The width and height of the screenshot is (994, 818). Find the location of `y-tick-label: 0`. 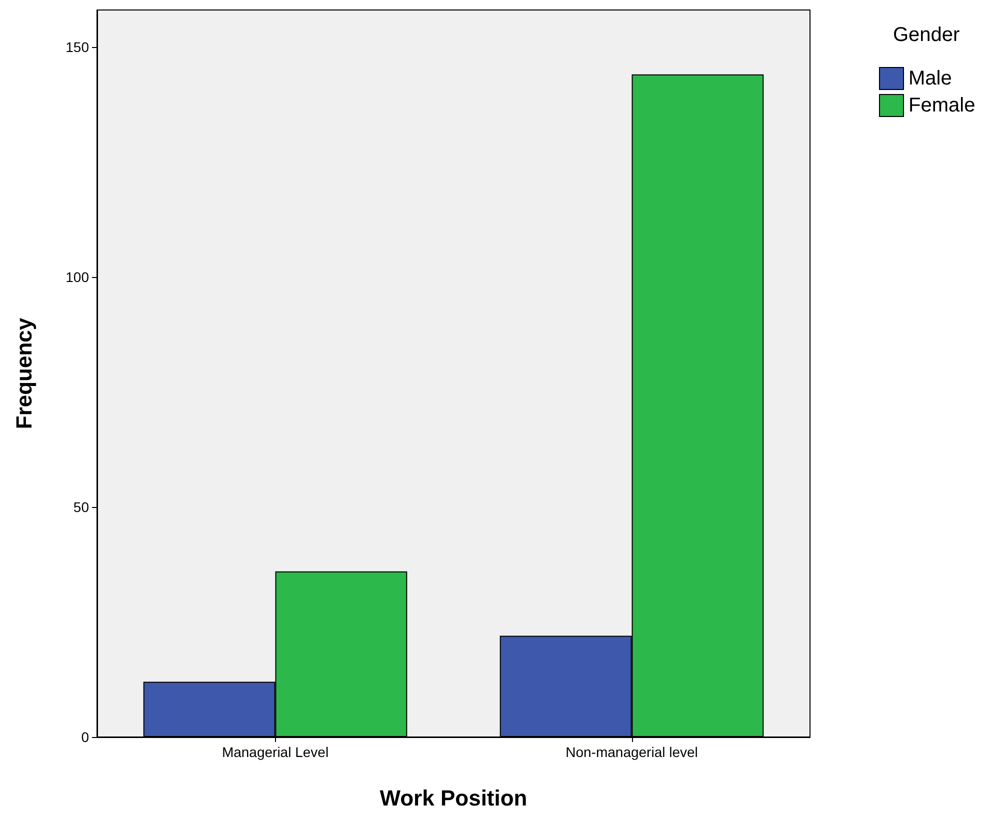

y-tick-label: 0 is located at coordinates (85, 737).